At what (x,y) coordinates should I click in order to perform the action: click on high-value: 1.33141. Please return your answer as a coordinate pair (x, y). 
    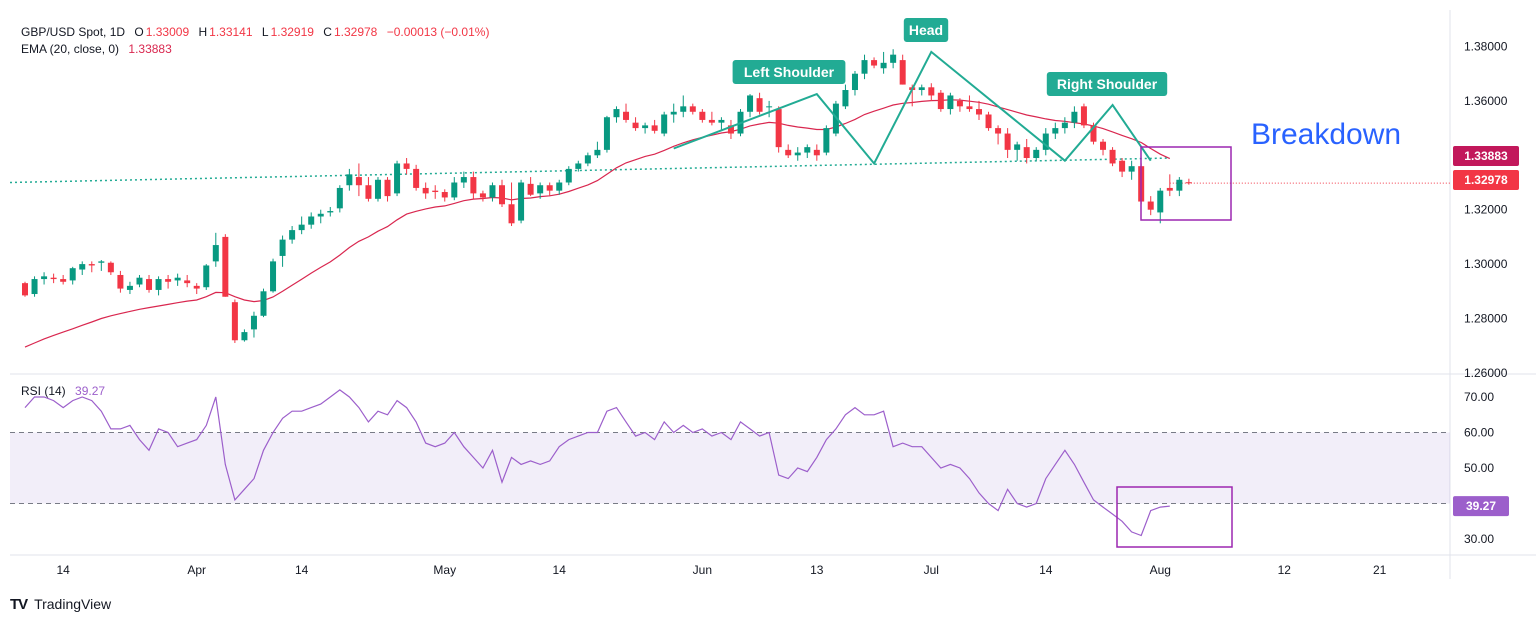
    Looking at the image, I should click on (231, 32).